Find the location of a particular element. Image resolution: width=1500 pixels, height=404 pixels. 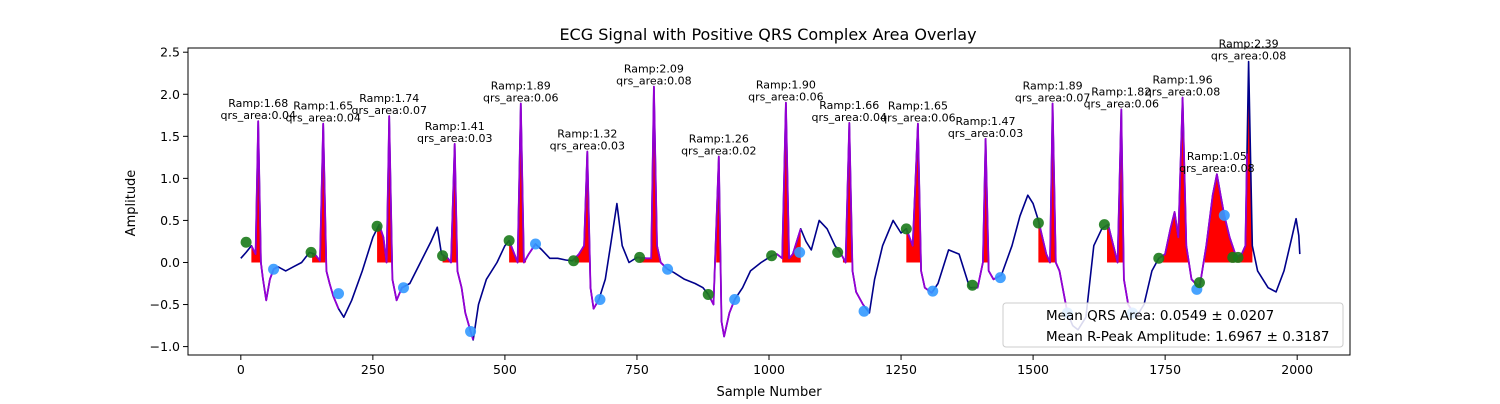

x-tick-label-0: 0 is located at coordinates (241, 369).